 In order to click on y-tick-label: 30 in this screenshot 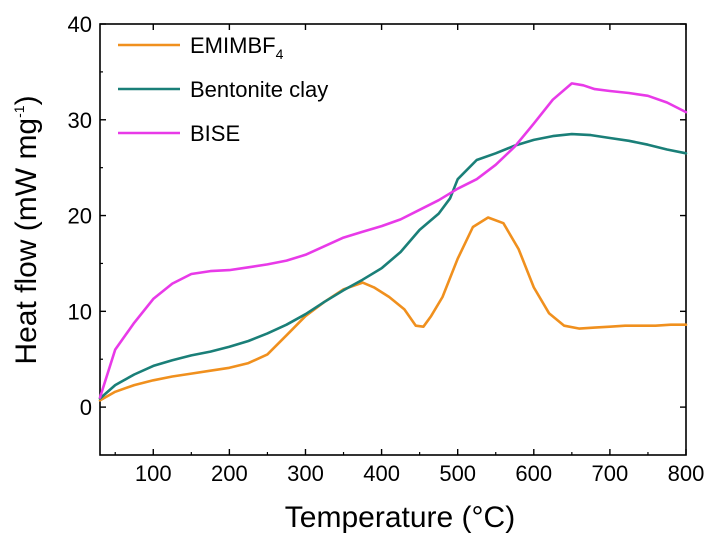, I will do `click(80, 120)`.